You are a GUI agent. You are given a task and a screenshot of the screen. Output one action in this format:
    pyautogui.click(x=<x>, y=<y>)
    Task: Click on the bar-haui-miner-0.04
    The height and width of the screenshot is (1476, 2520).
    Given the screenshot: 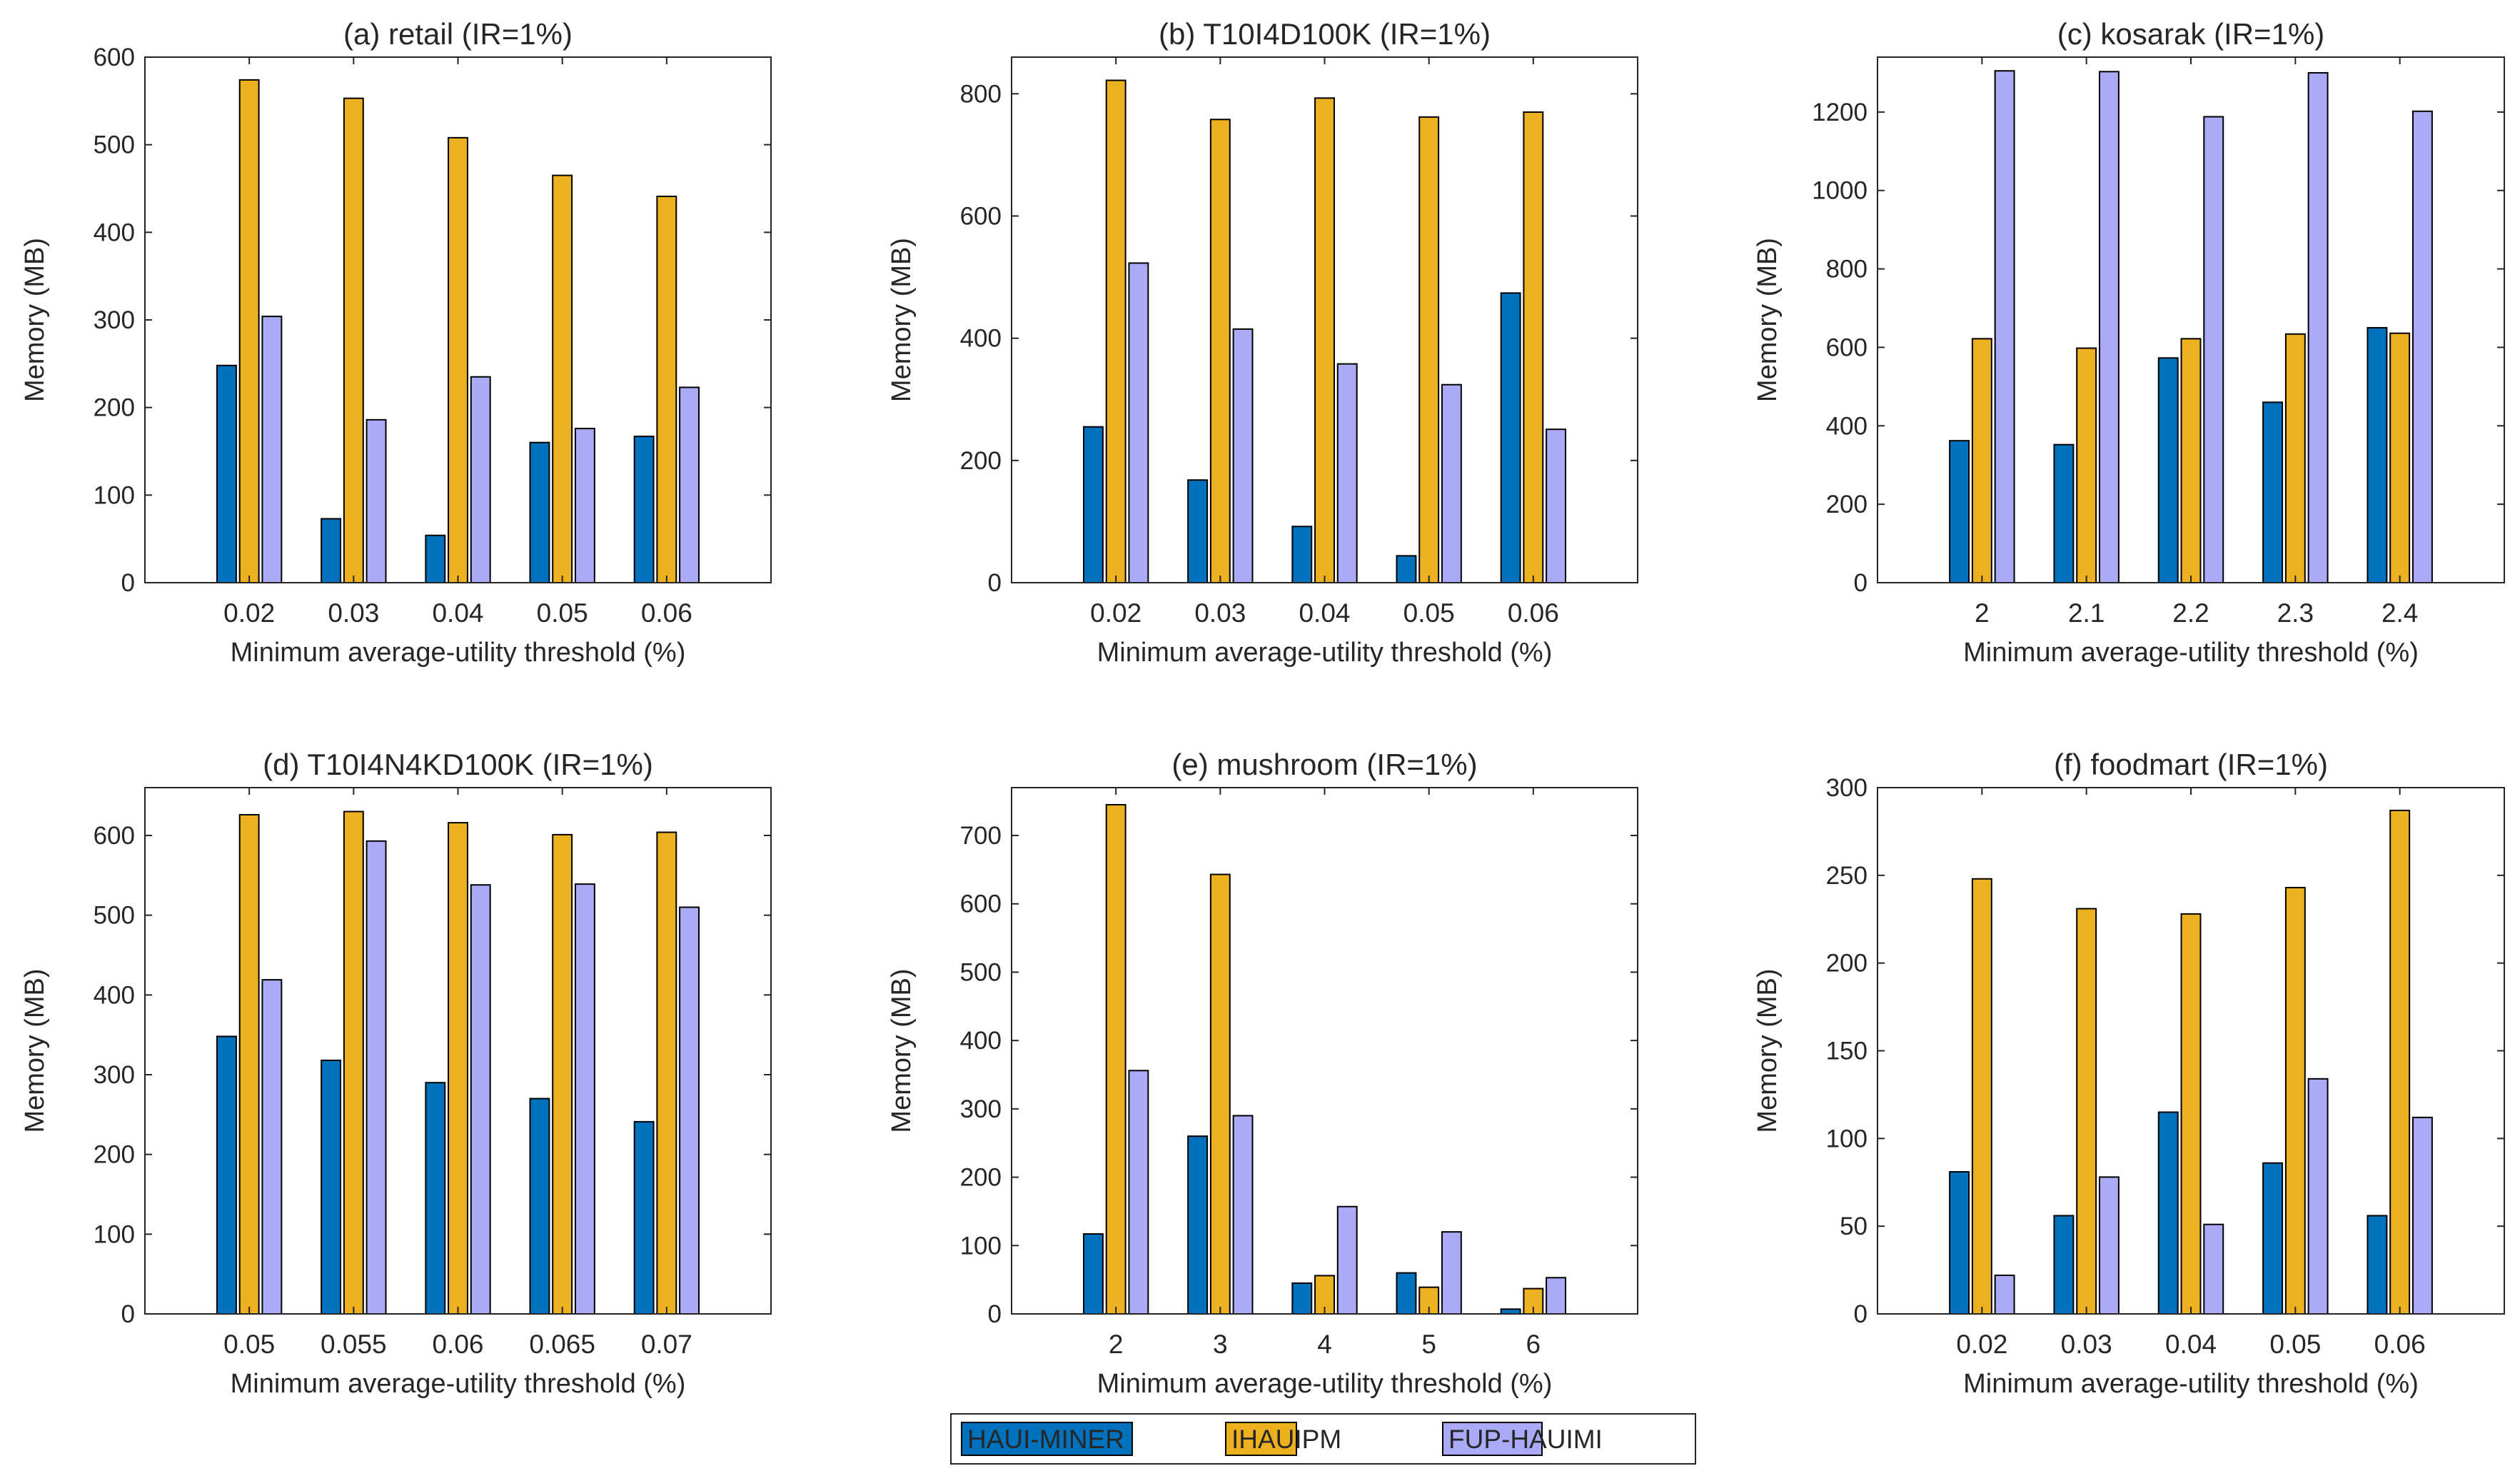 What is the action you would take?
    pyautogui.click(x=2168, y=1213)
    